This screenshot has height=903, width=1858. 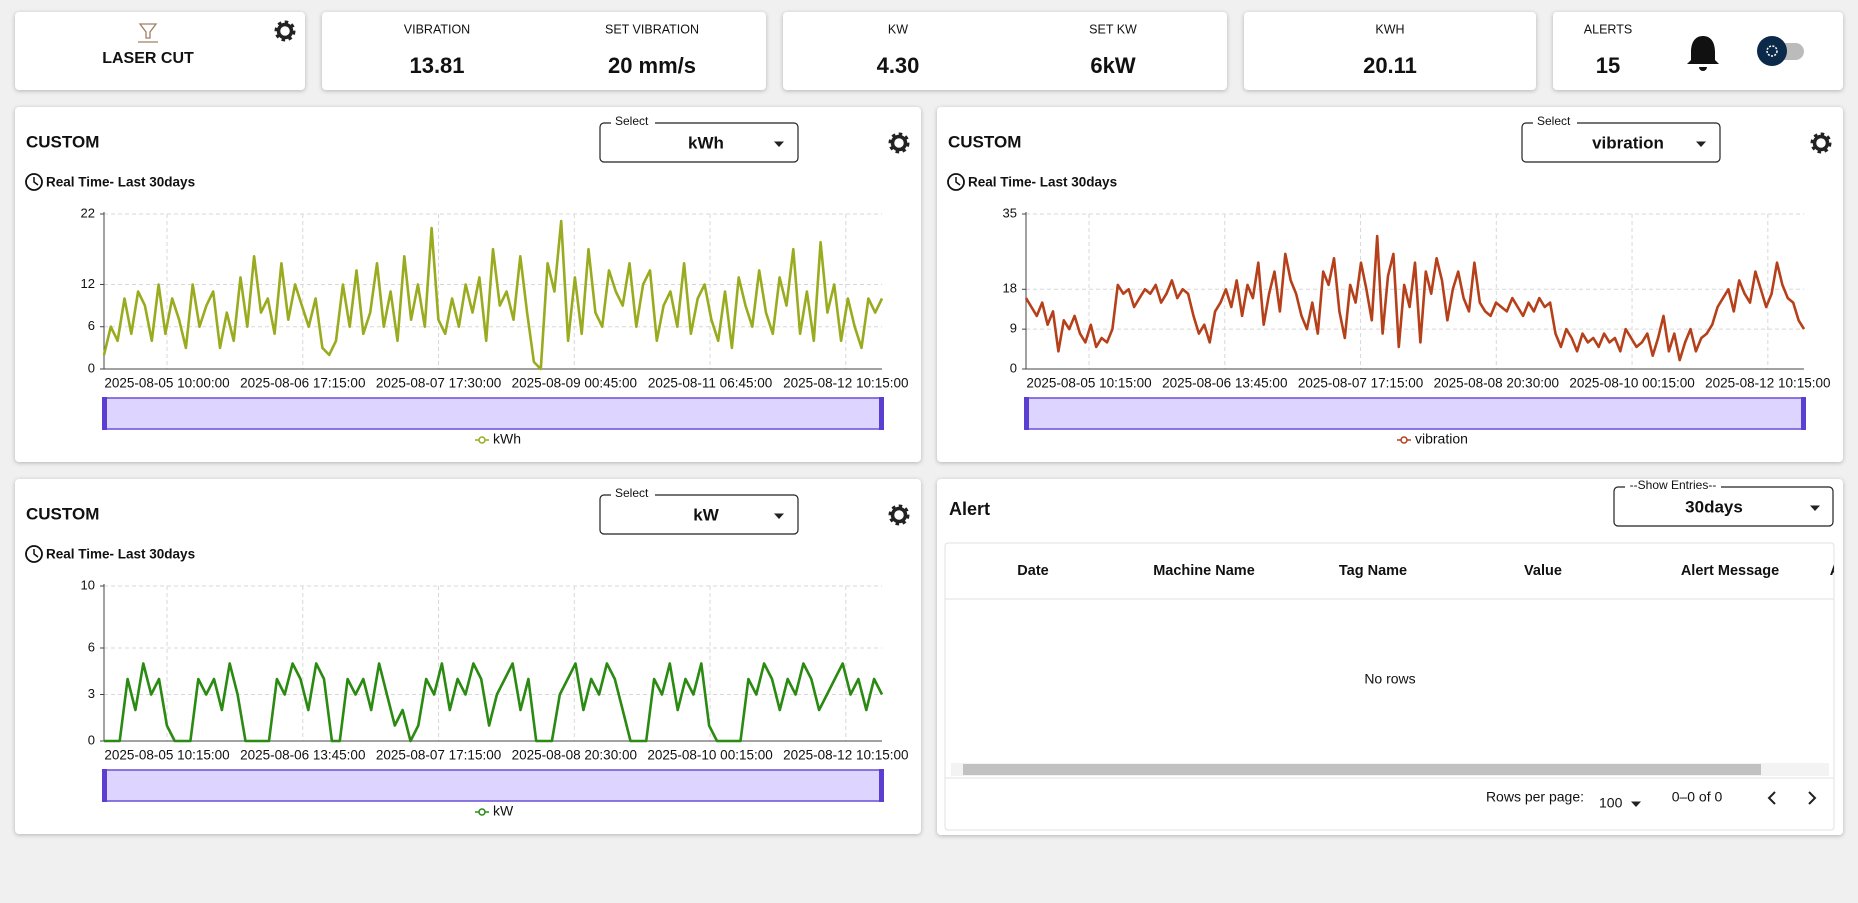 I want to click on prev-page, so click(x=1771, y=798).